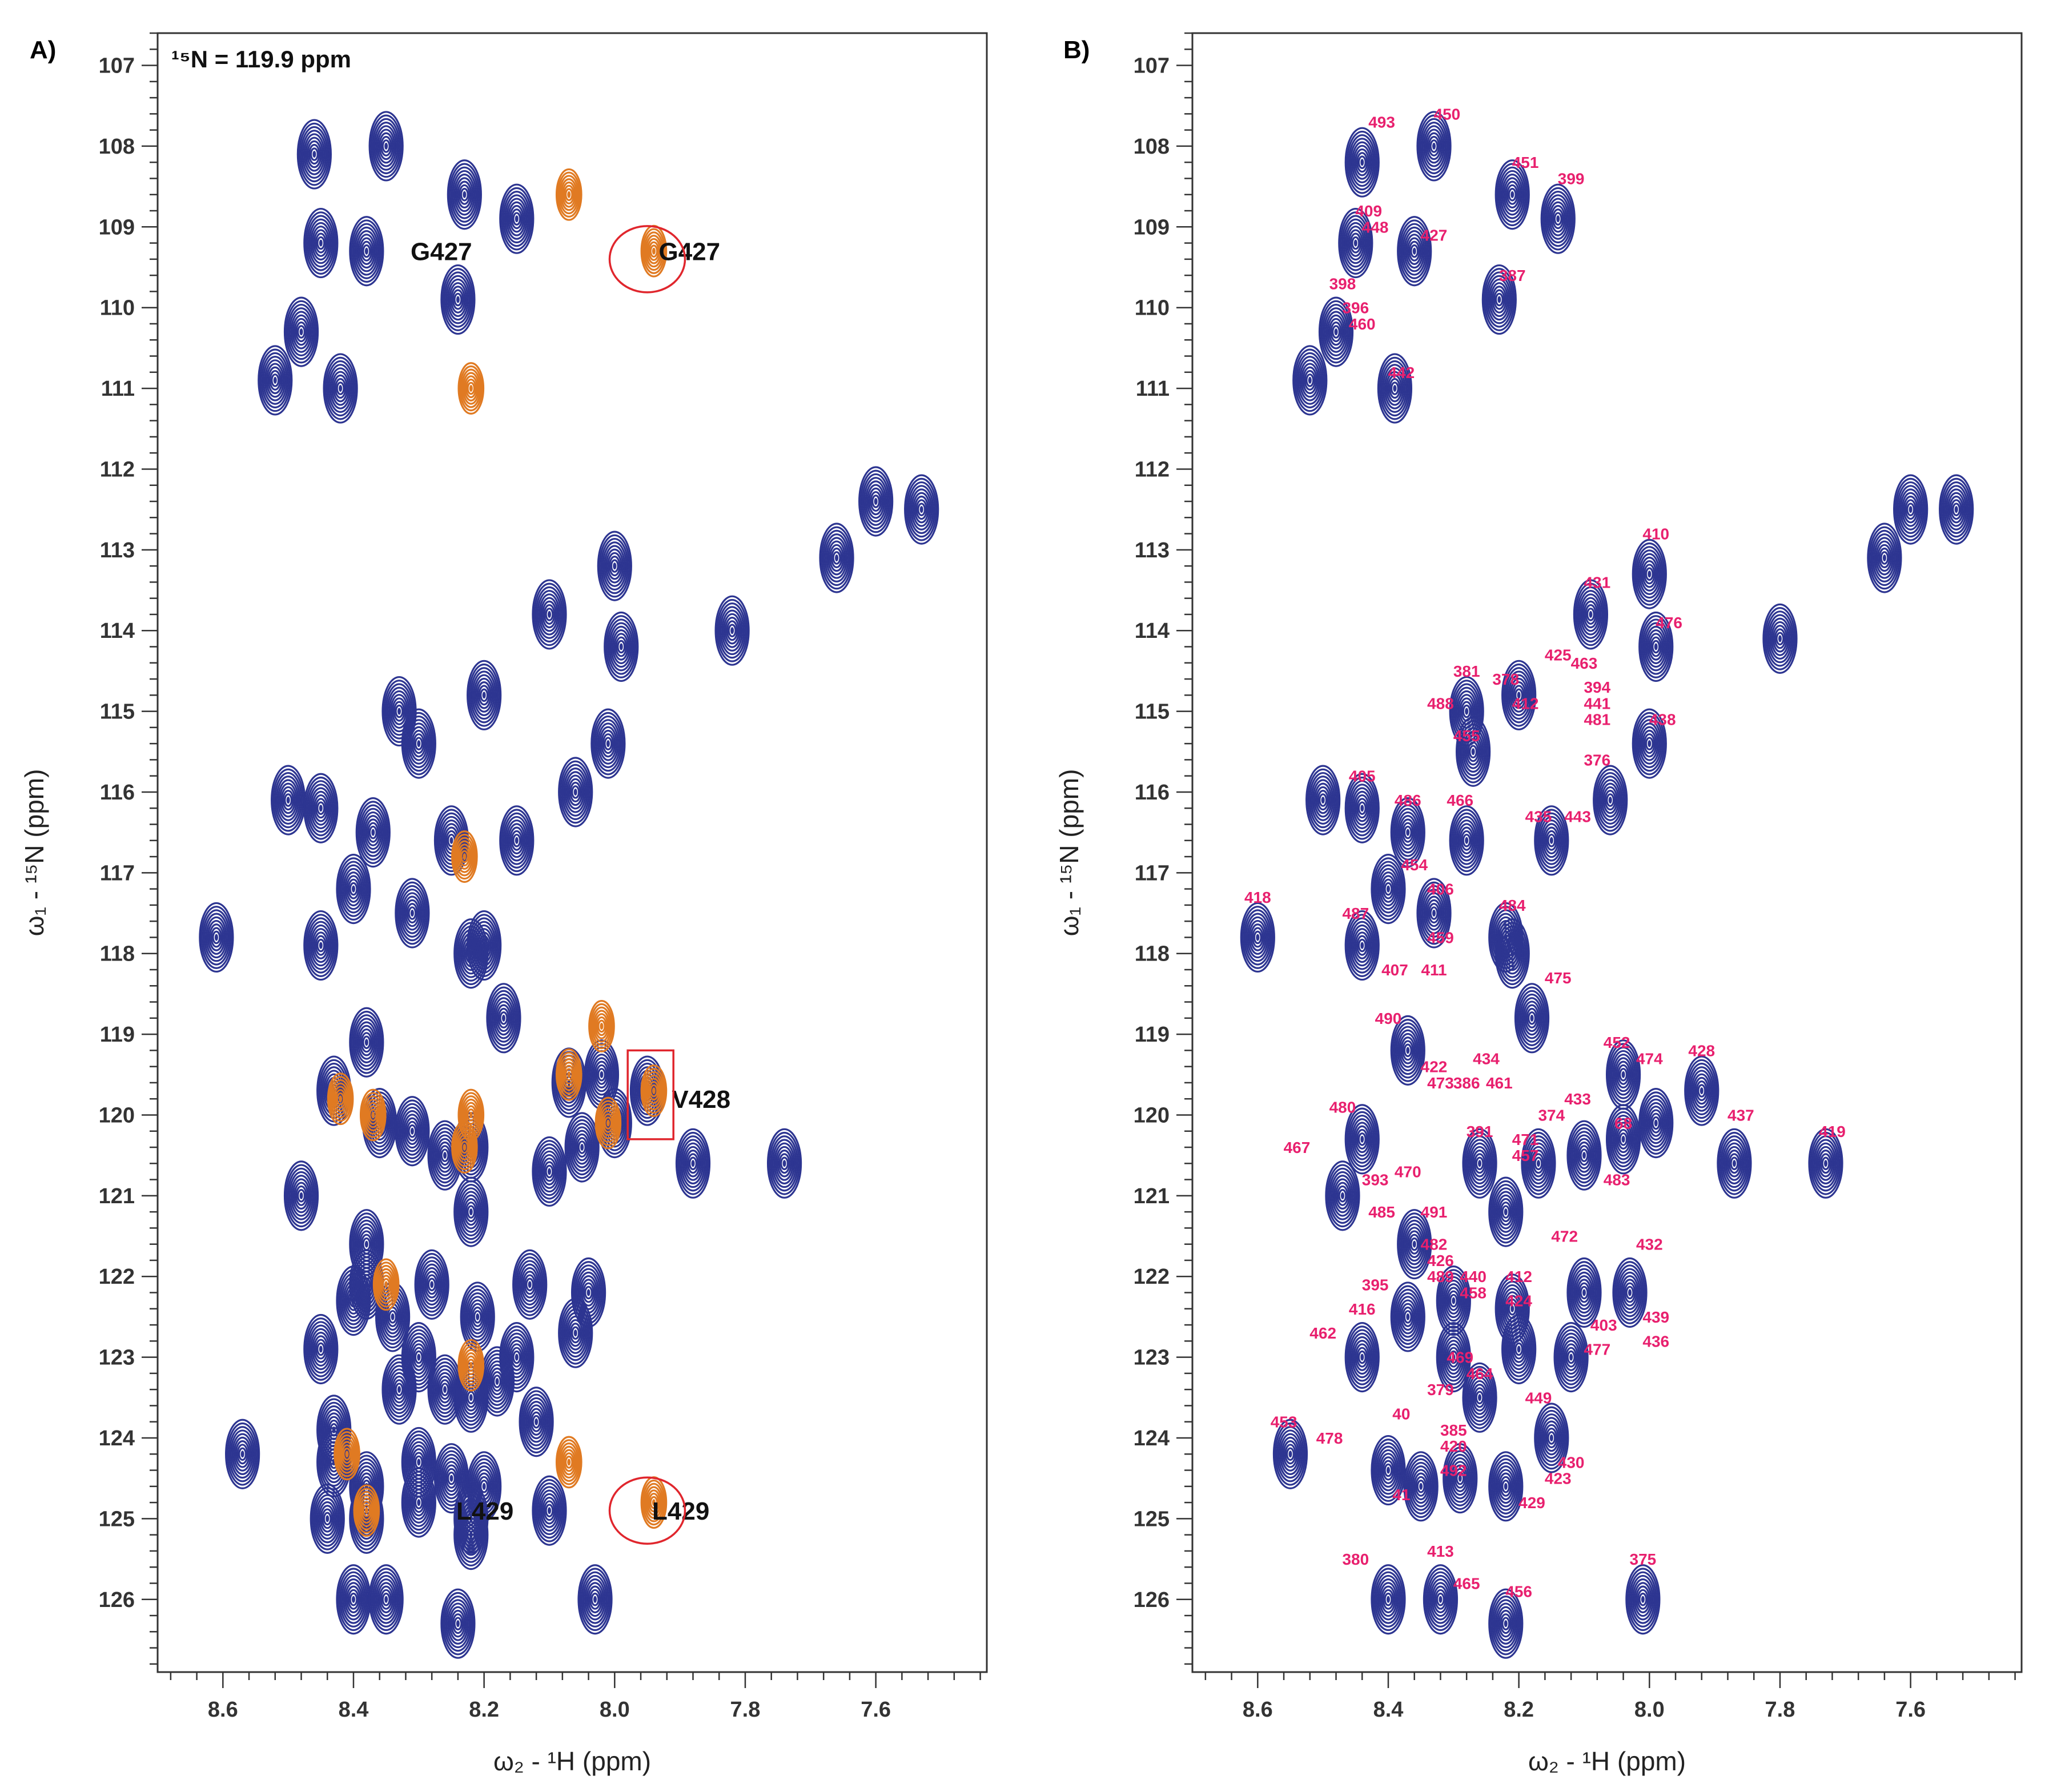 The width and height of the screenshot is (2049, 1792). What do you see at coordinates (1440, 703) in the screenshot?
I see `residue-label: 488` at bounding box center [1440, 703].